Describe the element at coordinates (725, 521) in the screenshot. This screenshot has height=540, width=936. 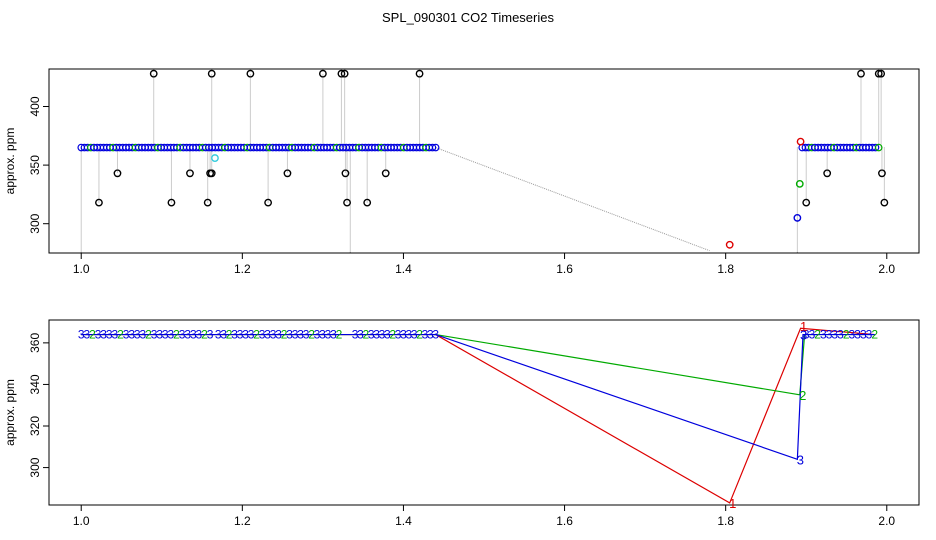
I see `x-tick-label: 1.8` at that location.